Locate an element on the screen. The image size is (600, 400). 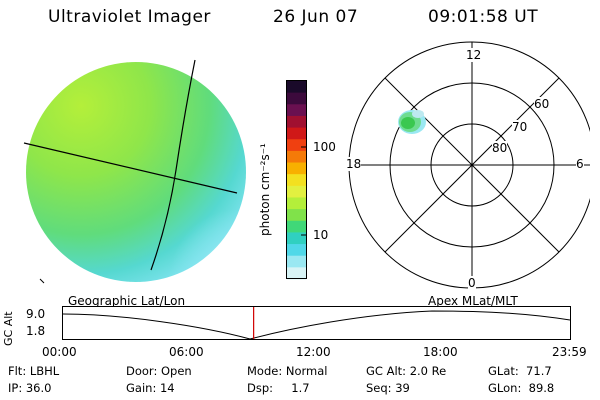
gc-alt-axis-label: GC Alt is located at coordinates (8, 328).